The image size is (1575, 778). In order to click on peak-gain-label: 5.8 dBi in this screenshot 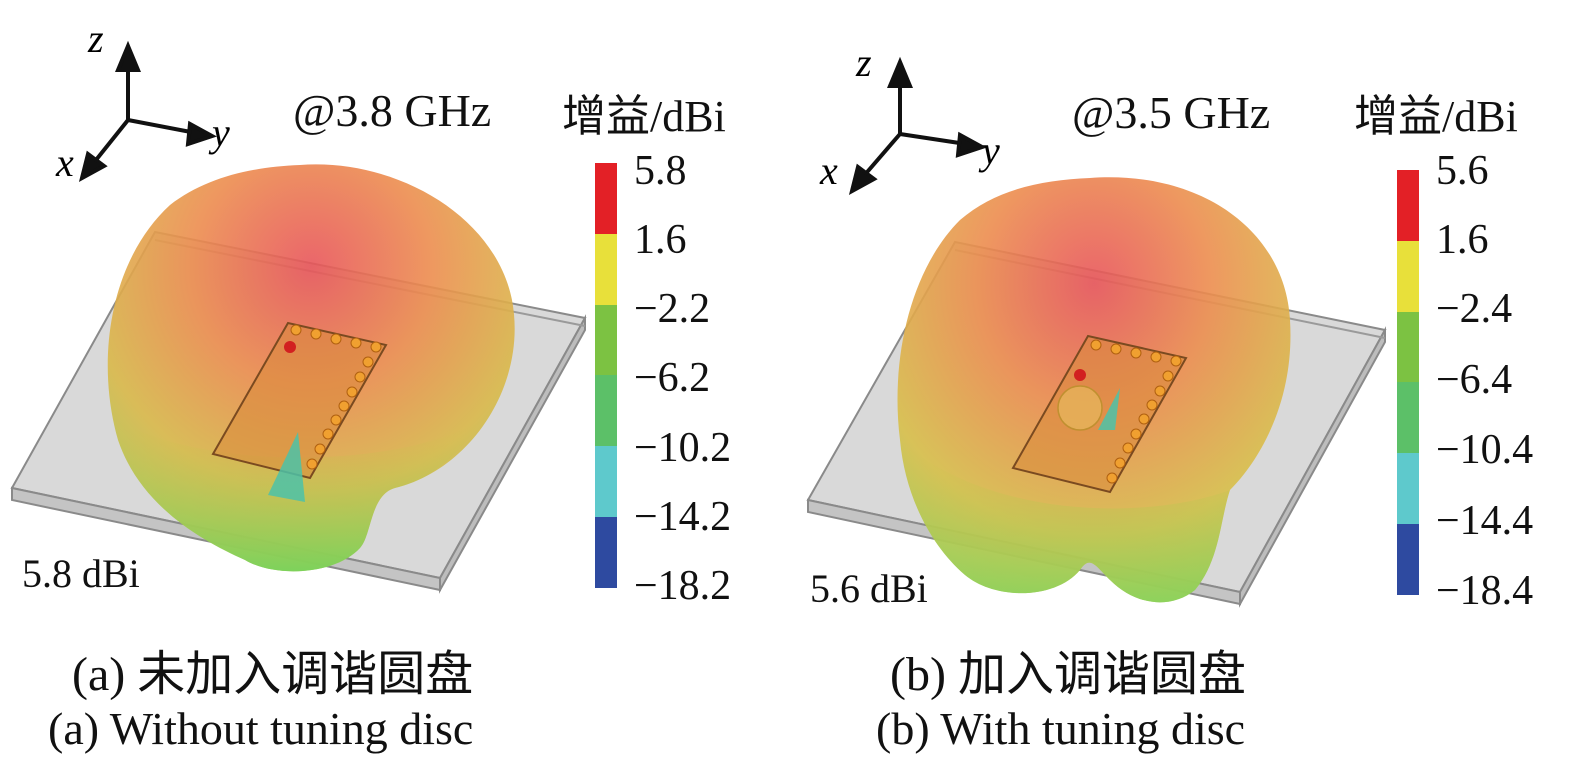, I will do `click(81, 573)`.